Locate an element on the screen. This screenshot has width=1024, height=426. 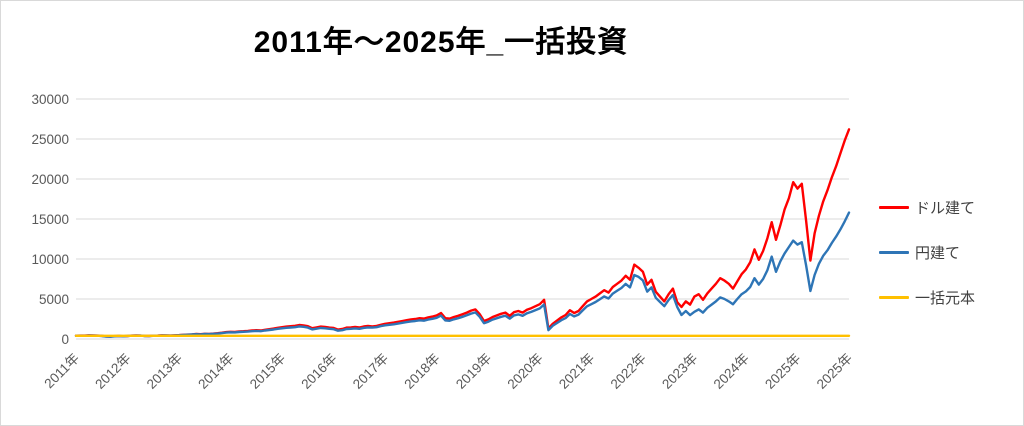
legend-label-dollar: ドル建て is located at coordinates (945, 208).